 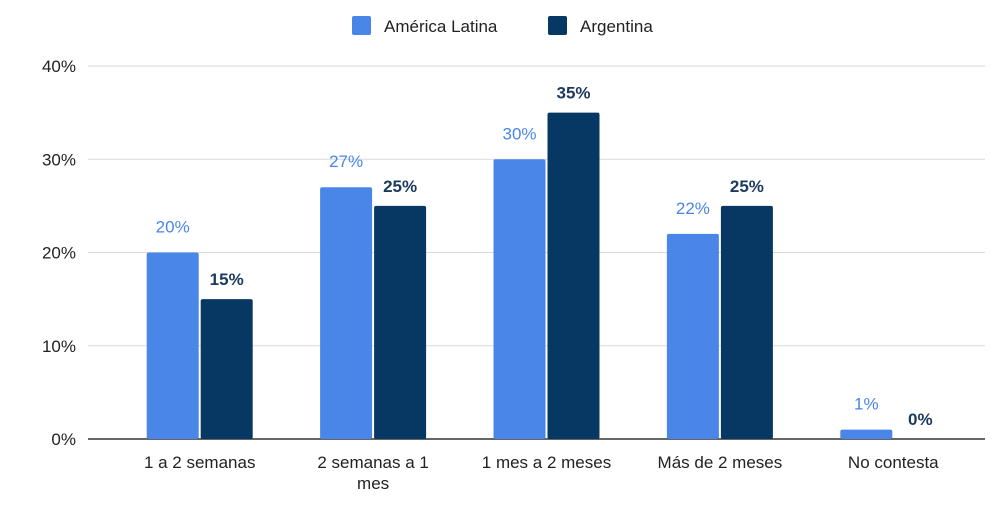 I want to click on x-tick-label: Más de 2 meses, so click(x=720, y=462).